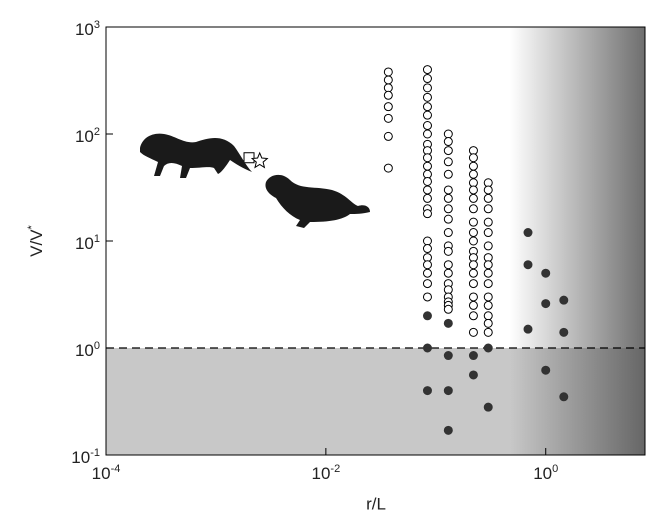  I want to click on x-axis-label: r/L, so click(376, 503).